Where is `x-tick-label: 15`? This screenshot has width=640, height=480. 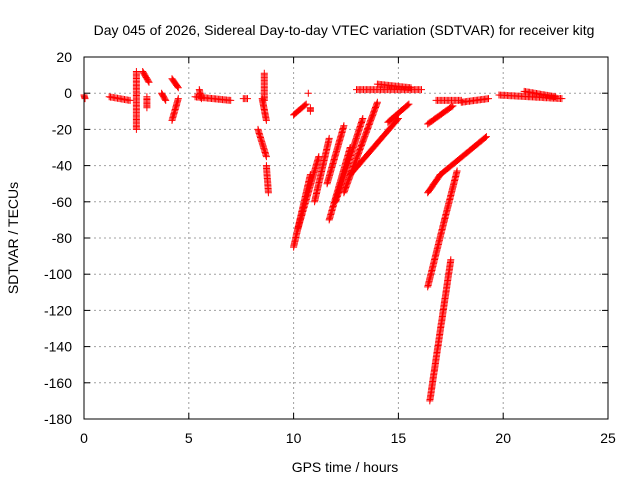 x-tick-label: 15 is located at coordinates (399, 438).